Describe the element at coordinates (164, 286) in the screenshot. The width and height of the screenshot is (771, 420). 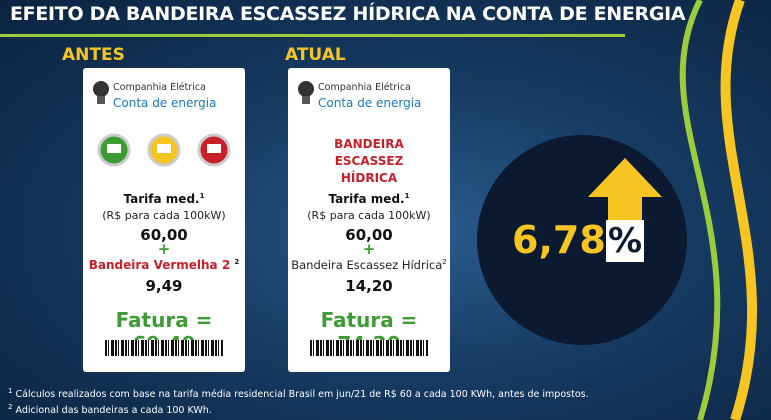
I see `flag-value: 9,49` at that location.